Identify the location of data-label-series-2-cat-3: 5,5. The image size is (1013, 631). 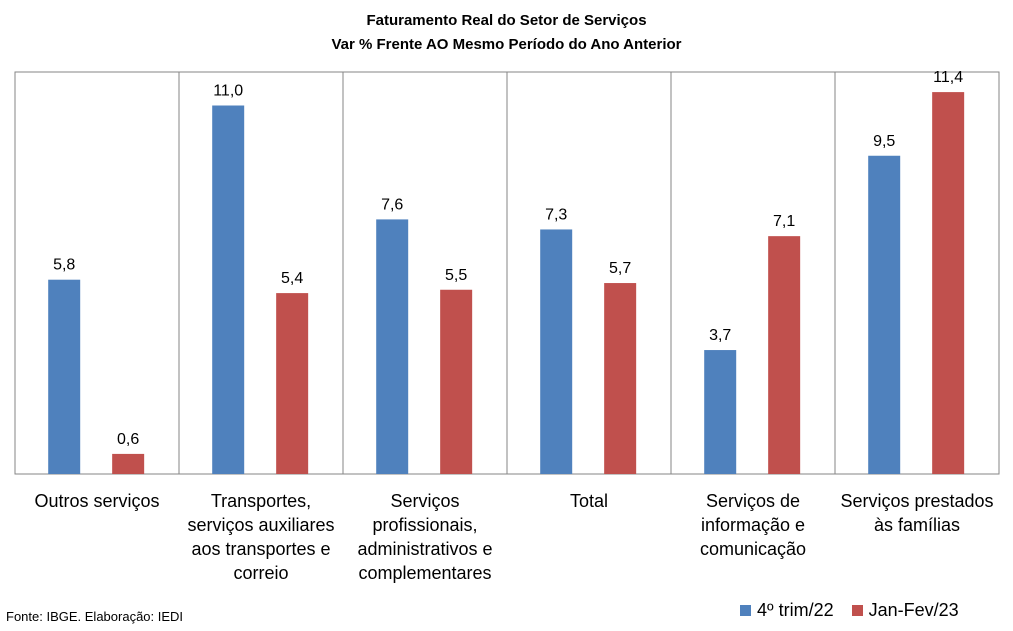
(456, 275).